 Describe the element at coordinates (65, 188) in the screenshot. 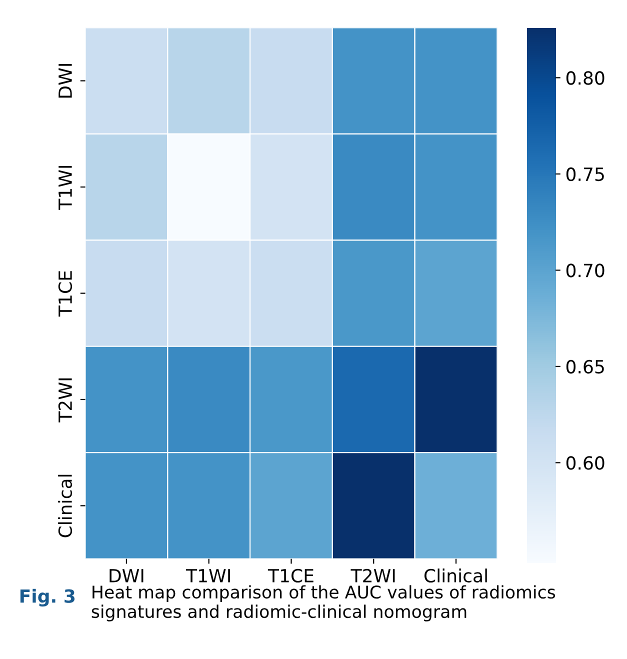

I see `y-tick-label: T1WI` at that location.